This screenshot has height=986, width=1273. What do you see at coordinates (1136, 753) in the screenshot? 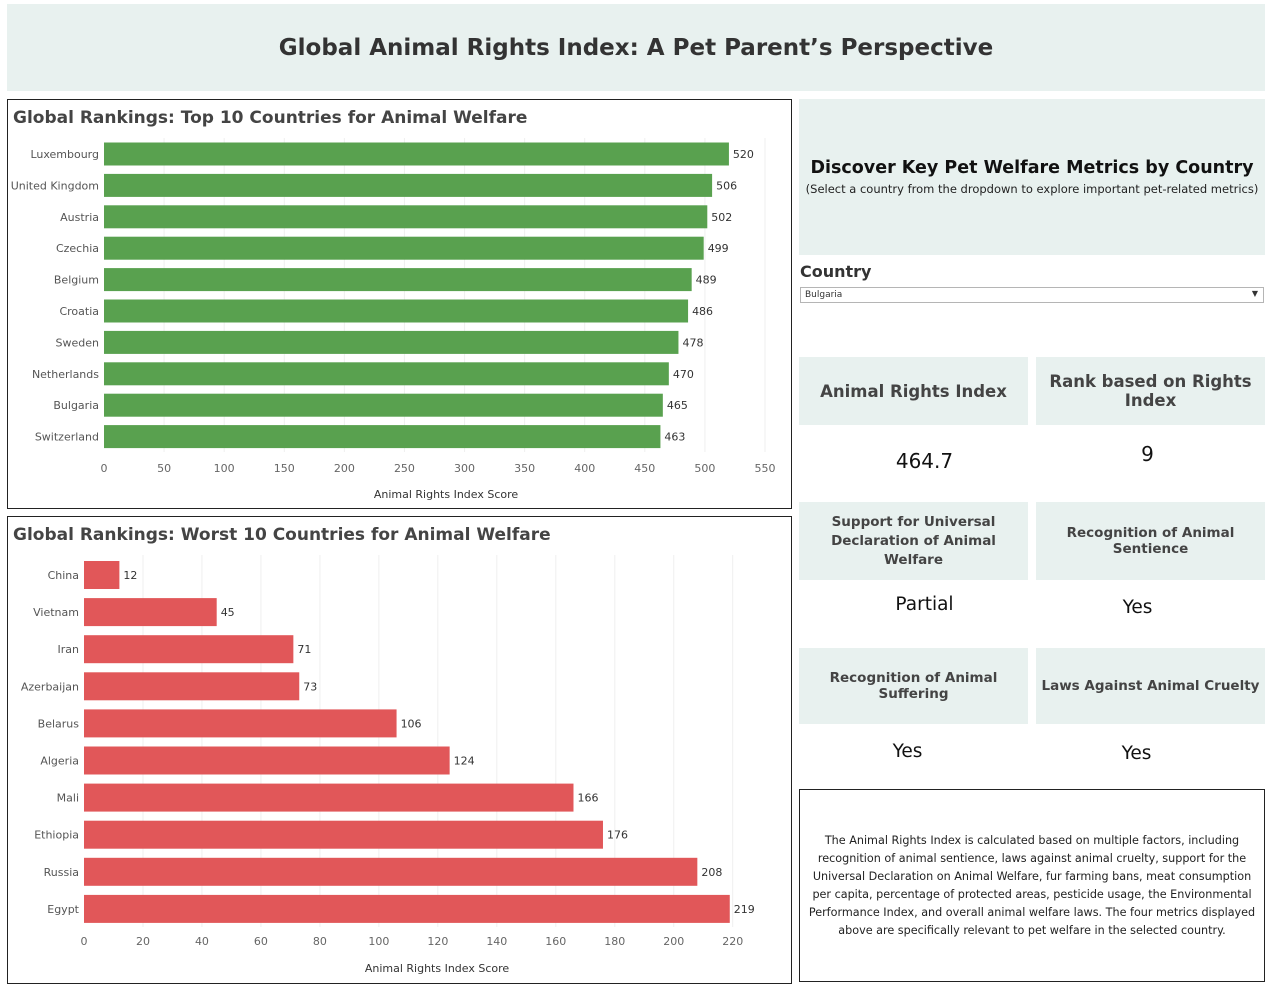
I see `kpi-cruelty-value: Yes` at bounding box center [1136, 753].